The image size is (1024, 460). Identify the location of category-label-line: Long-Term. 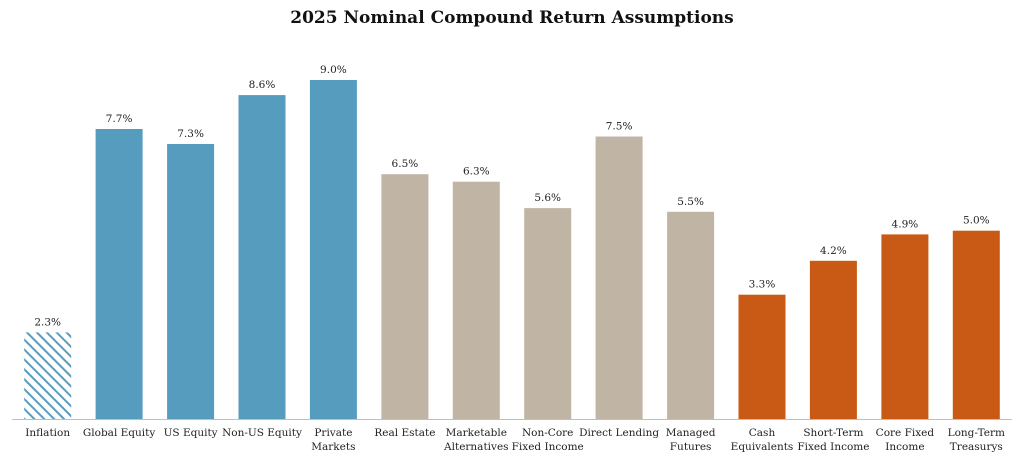
(976, 433).